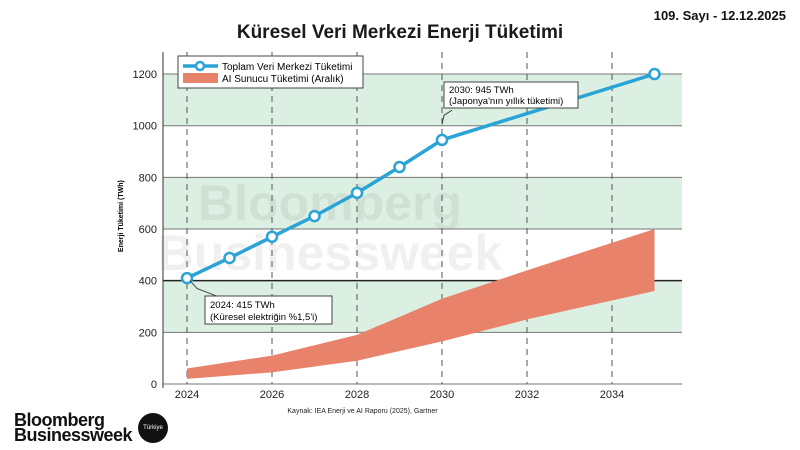 Image resolution: width=800 pixels, height=450 pixels. I want to click on issue-date: 109. Sayı - 12.12.2025, so click(719, 15).